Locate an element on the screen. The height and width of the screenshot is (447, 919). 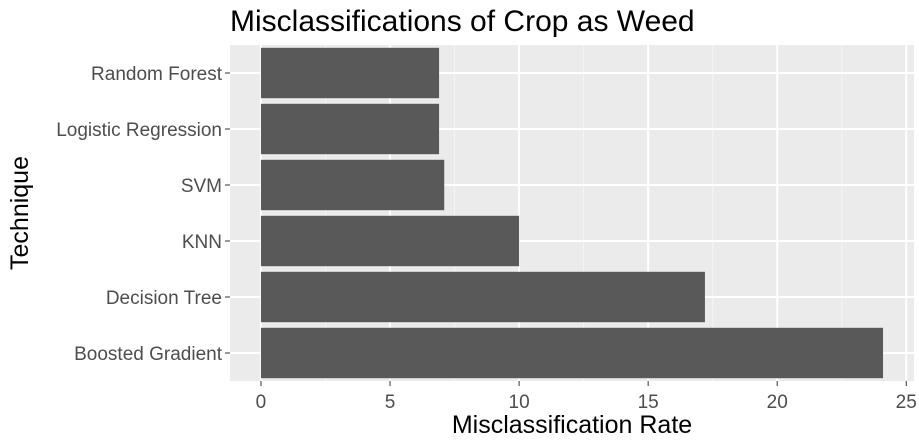
y-tick-label: KNN is located at coordinates (202, 242).